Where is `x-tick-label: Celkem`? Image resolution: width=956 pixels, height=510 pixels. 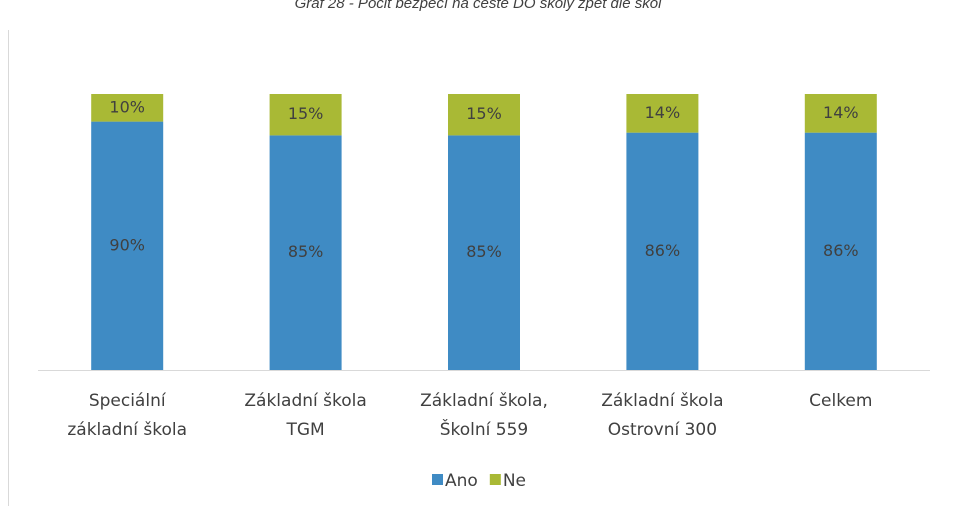 x-tick-label: Celkem is located at coordinates (840, 401).